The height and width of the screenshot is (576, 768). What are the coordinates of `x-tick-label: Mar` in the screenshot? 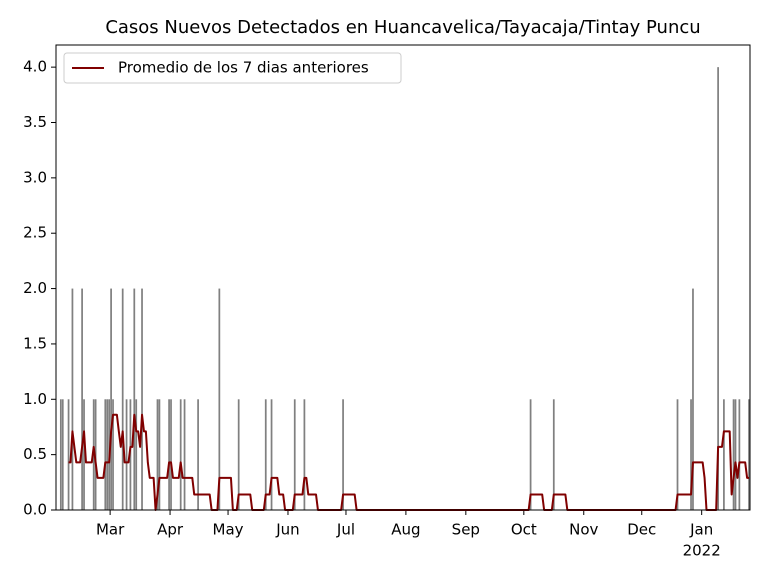 It's located at (110, 530).